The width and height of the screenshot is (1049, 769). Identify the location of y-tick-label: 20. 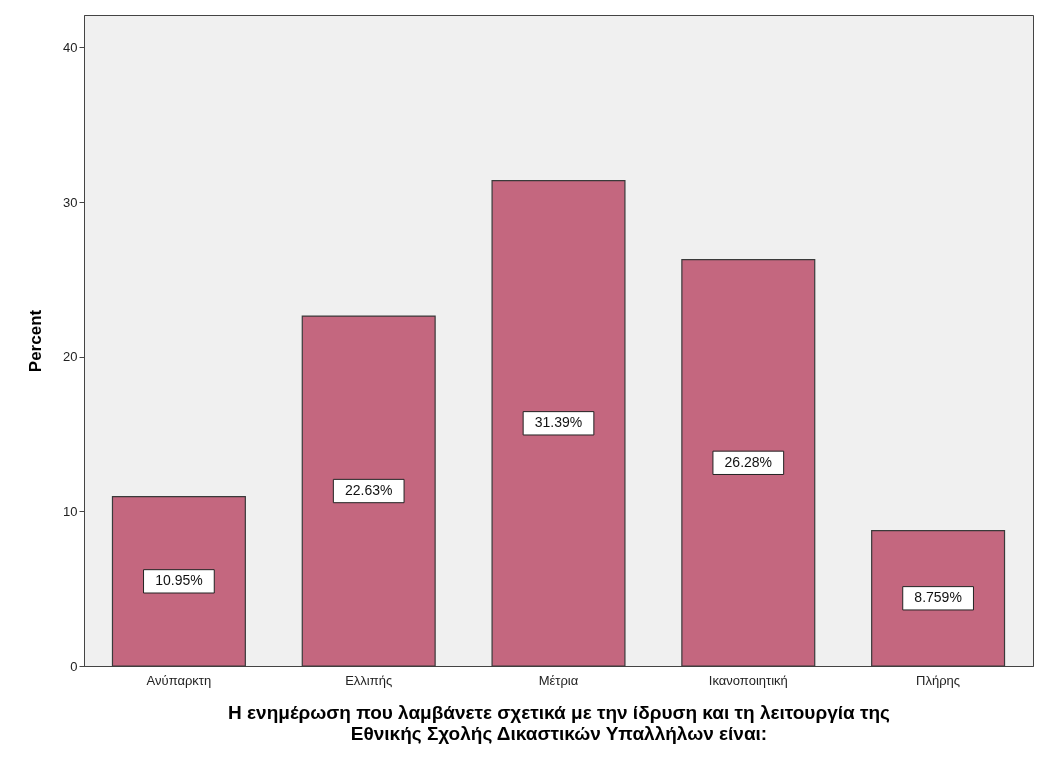
(70, 357).